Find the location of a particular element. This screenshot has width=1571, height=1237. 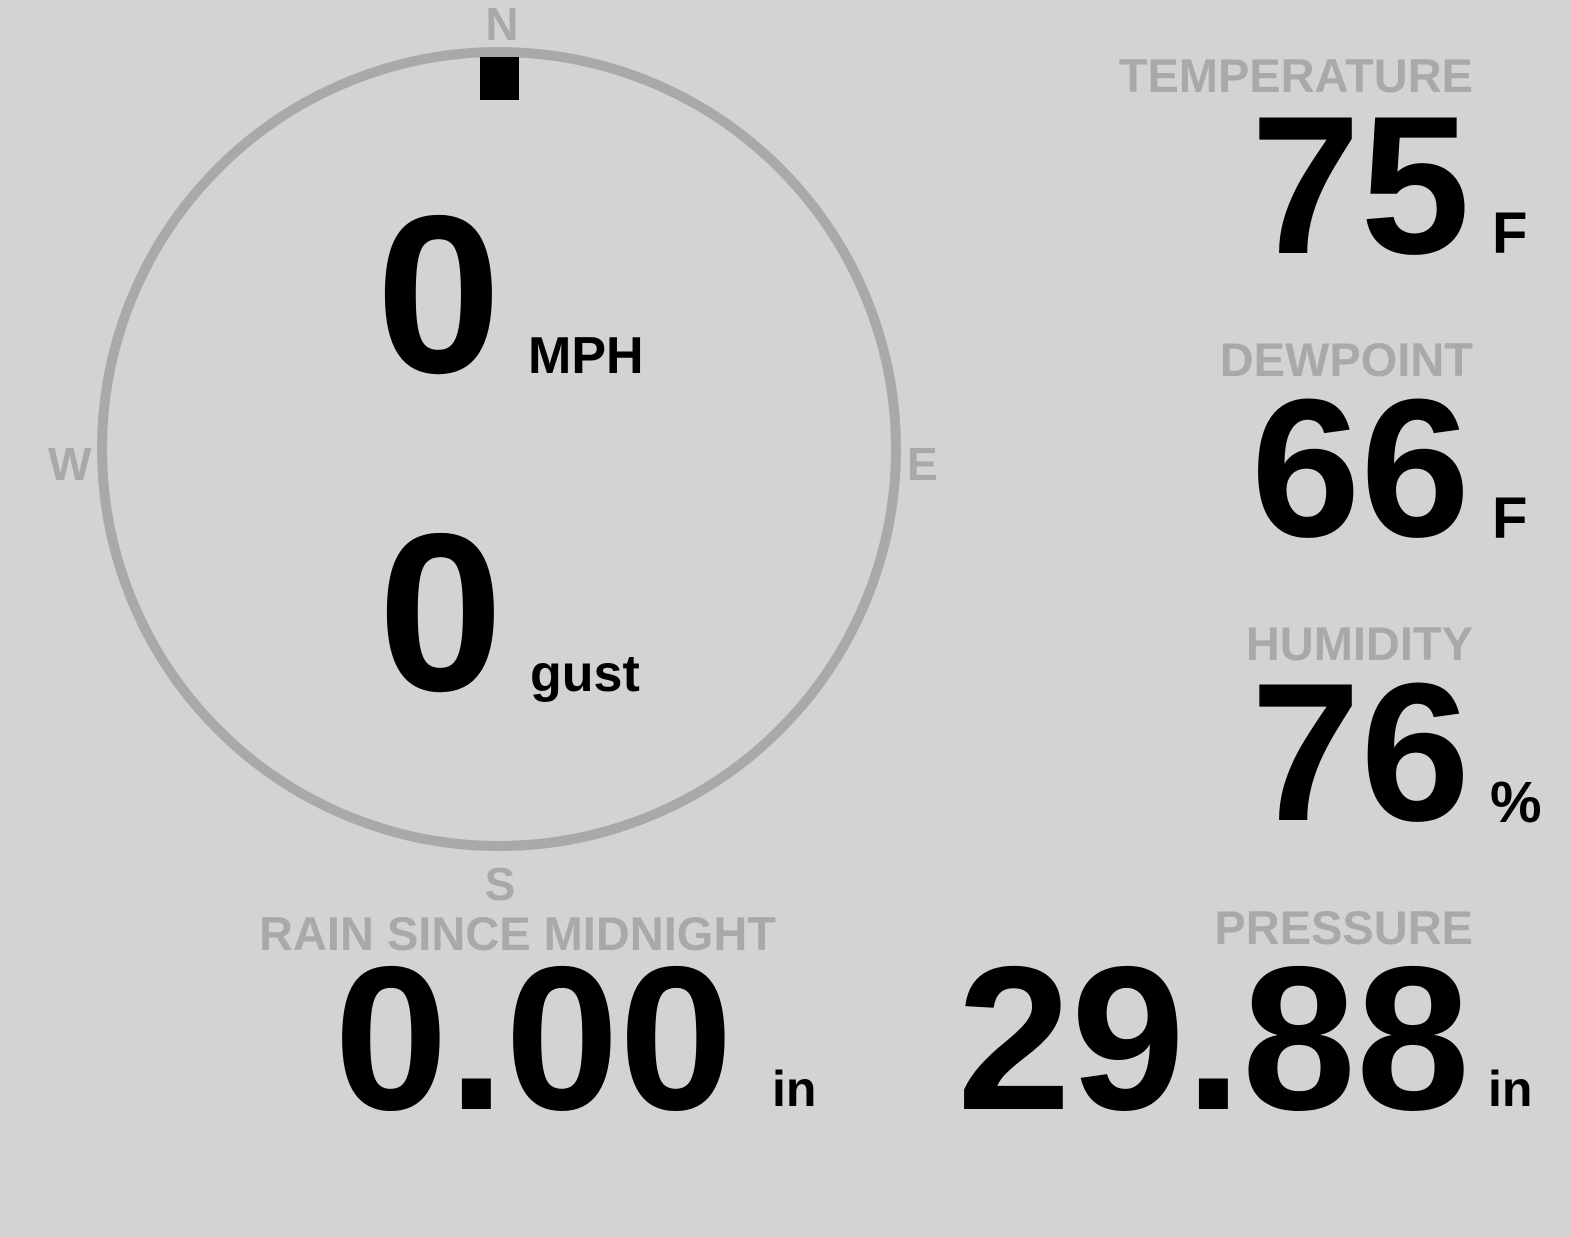

dewpoint-label: DEWPOINT is located at coordinates (1346, 359).